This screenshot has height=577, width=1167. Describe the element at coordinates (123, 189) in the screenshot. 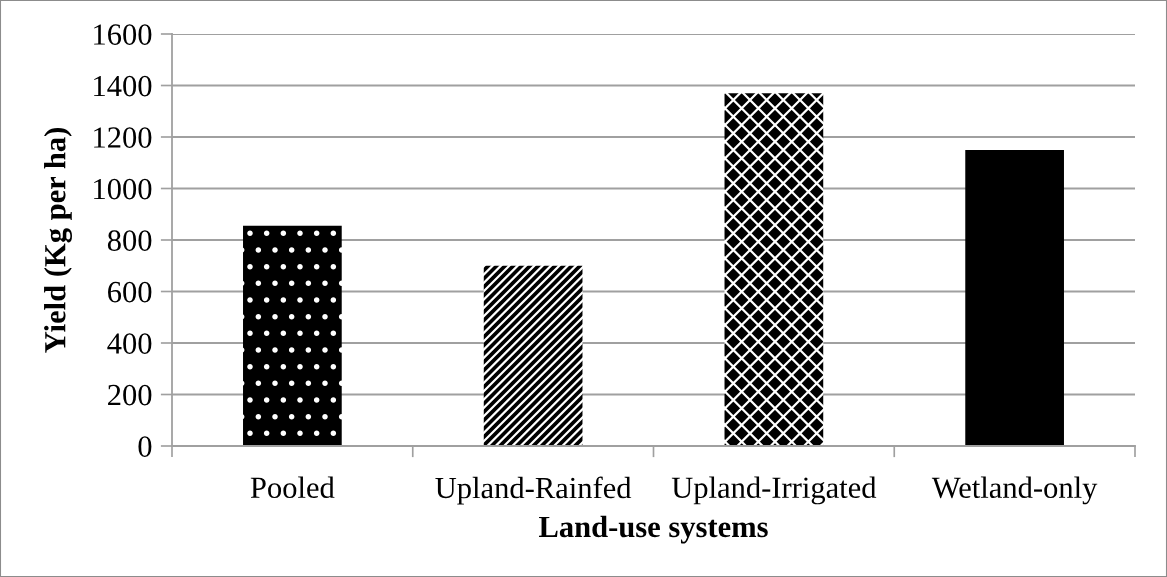

I see `y-tick-label: 1000` at that location.